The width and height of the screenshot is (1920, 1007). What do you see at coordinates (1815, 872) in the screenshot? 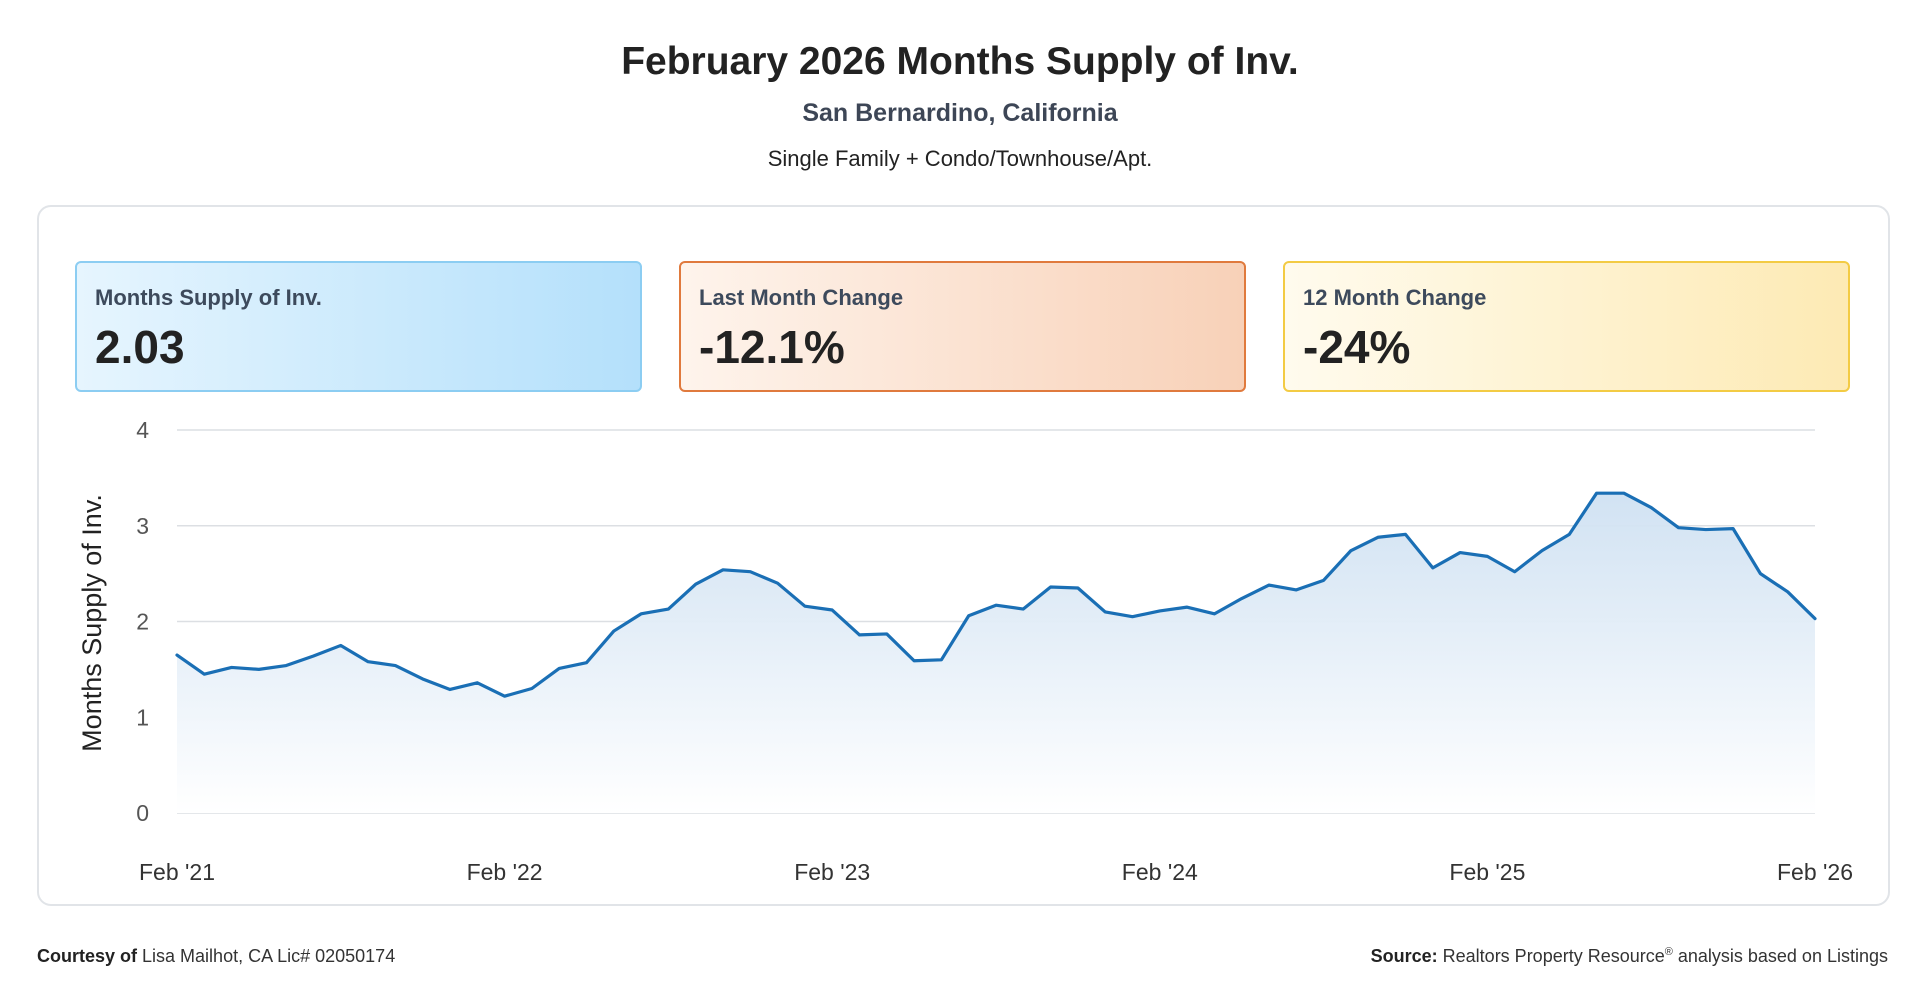
I see `x-tick-label: Feb '26` at bounding box center [1815, 872].